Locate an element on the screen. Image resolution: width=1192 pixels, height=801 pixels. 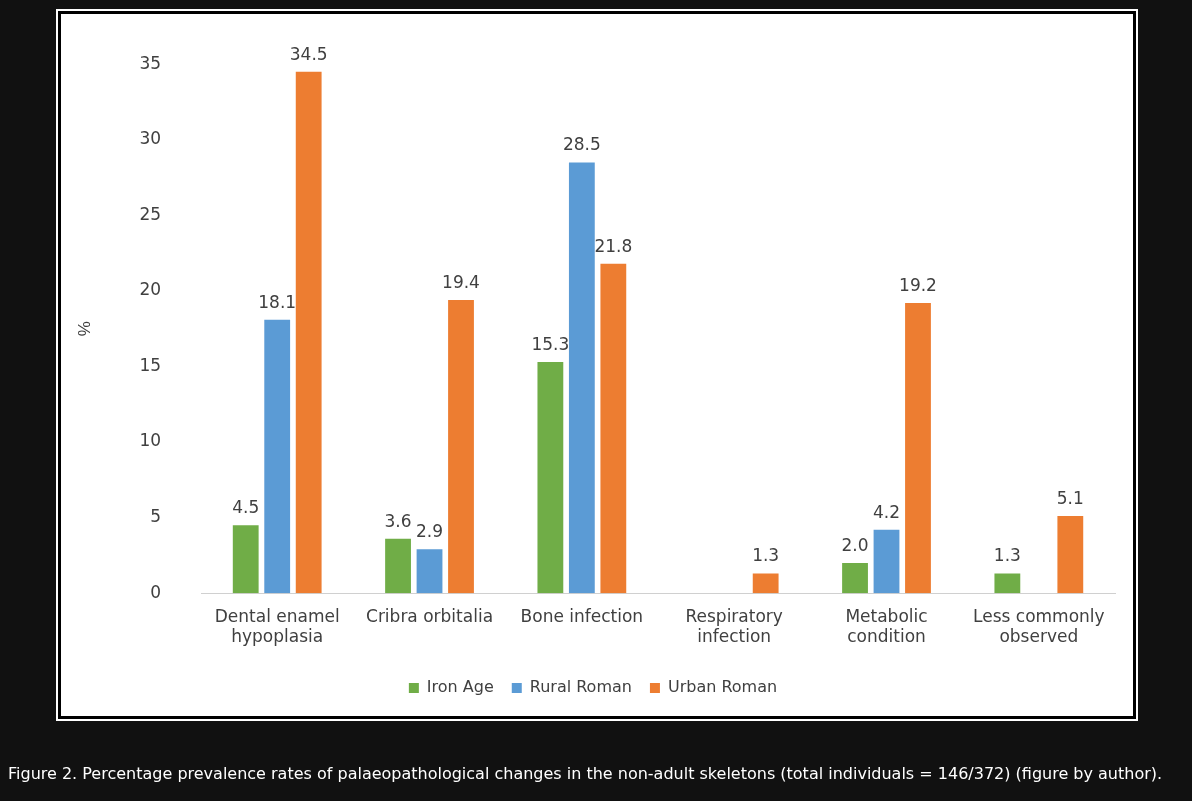
y-axis-title: % is located at coordinates (84, 329).